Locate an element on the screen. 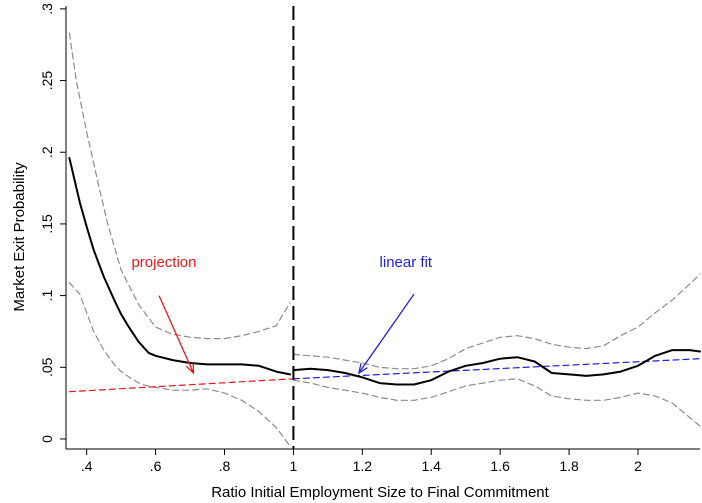 This screenshot has height=503, width=702. y-tick-label: .2 is located at coordinates (47, 152).